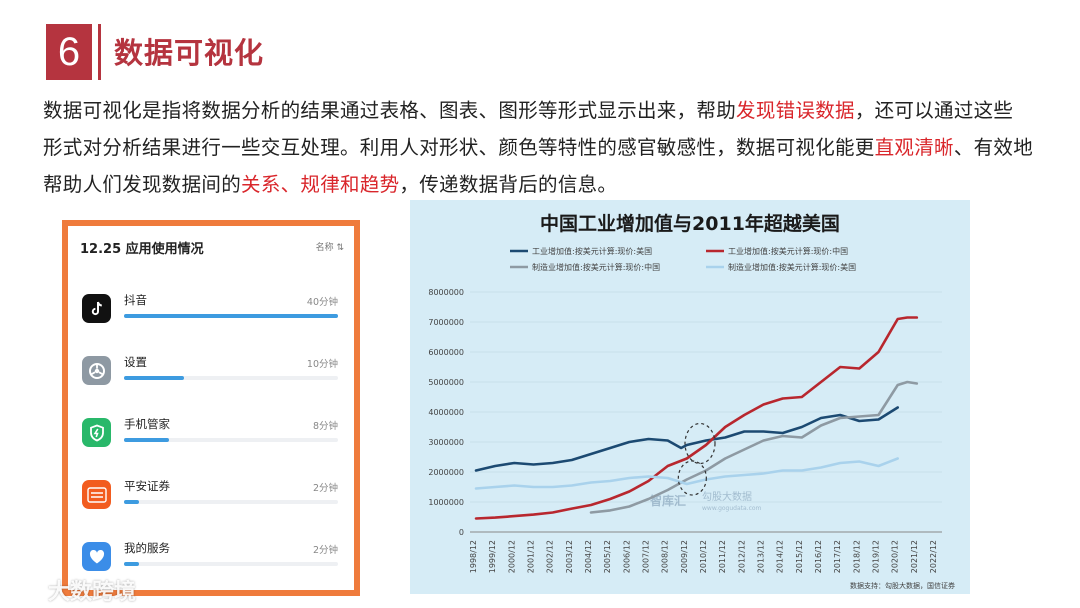 This screenshot has width=1080, height=608. Describe the element at coordinates (933, 556) in the screenshot. I see `x-tick-label: 2022/12` at that location.